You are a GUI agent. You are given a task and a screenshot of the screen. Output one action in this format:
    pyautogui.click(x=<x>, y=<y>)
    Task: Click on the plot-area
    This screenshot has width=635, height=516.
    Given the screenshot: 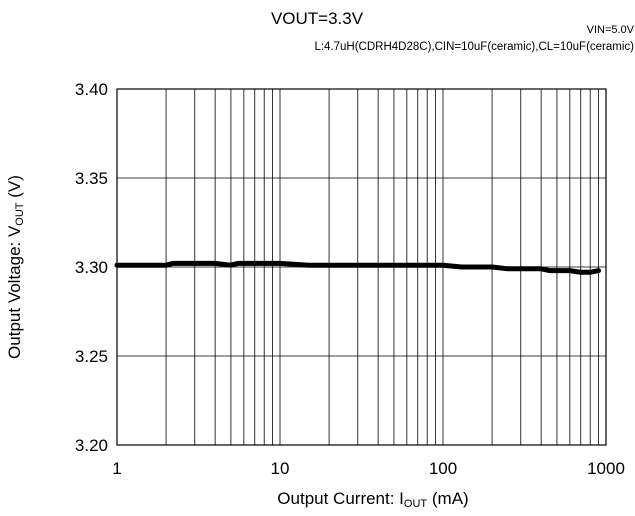 What is the action you would take?
    pyautogui.click(x=357, y=267)
    